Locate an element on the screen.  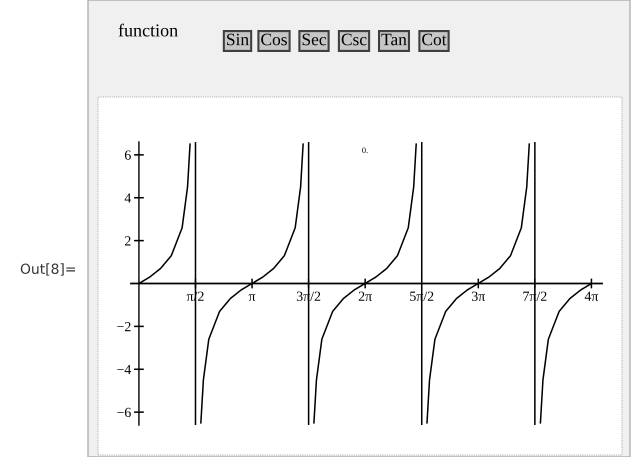
text: Csc is located at coordinates (354, 40).